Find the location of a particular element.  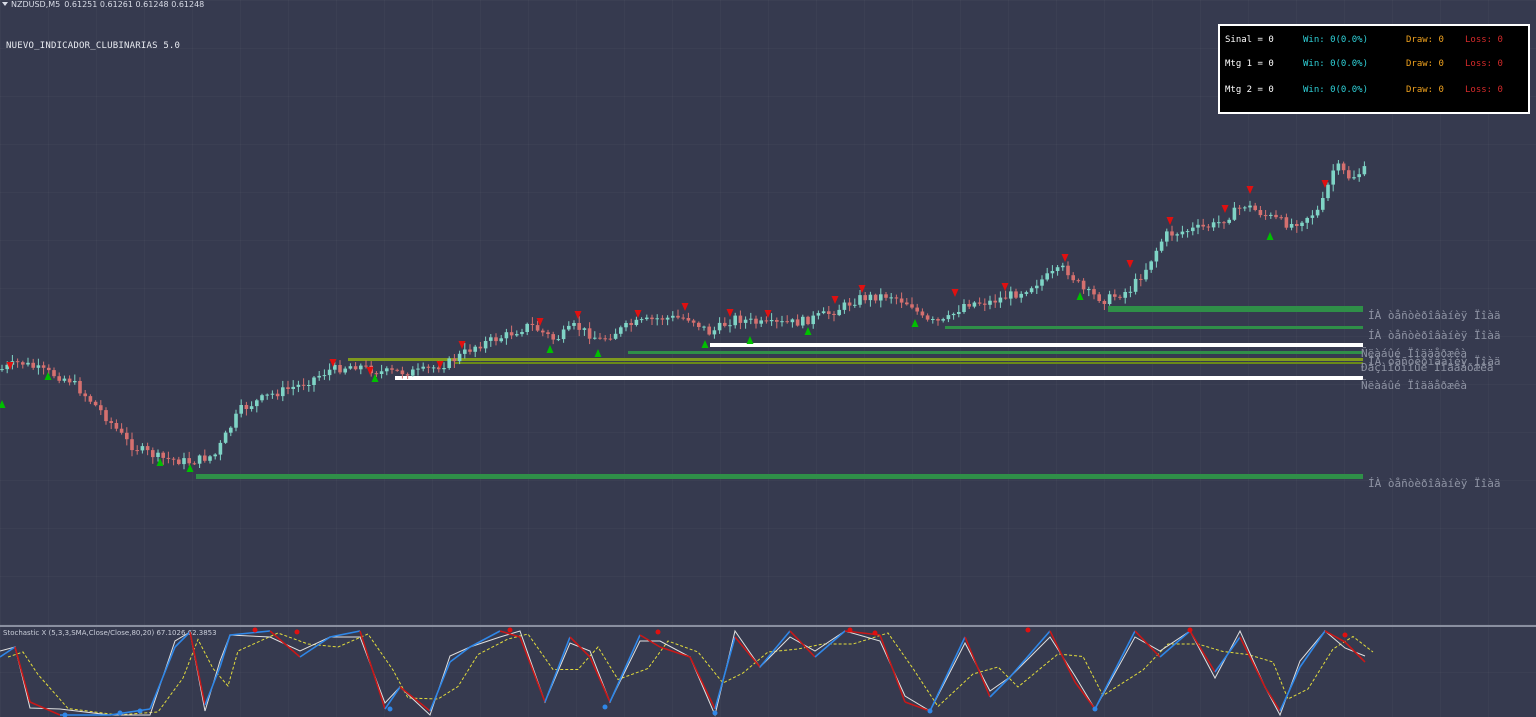

level-label-support-overlap: ÍÀ òåñòèðîâàíèÿ Ïîàä is located at coordinates (1434, 361).